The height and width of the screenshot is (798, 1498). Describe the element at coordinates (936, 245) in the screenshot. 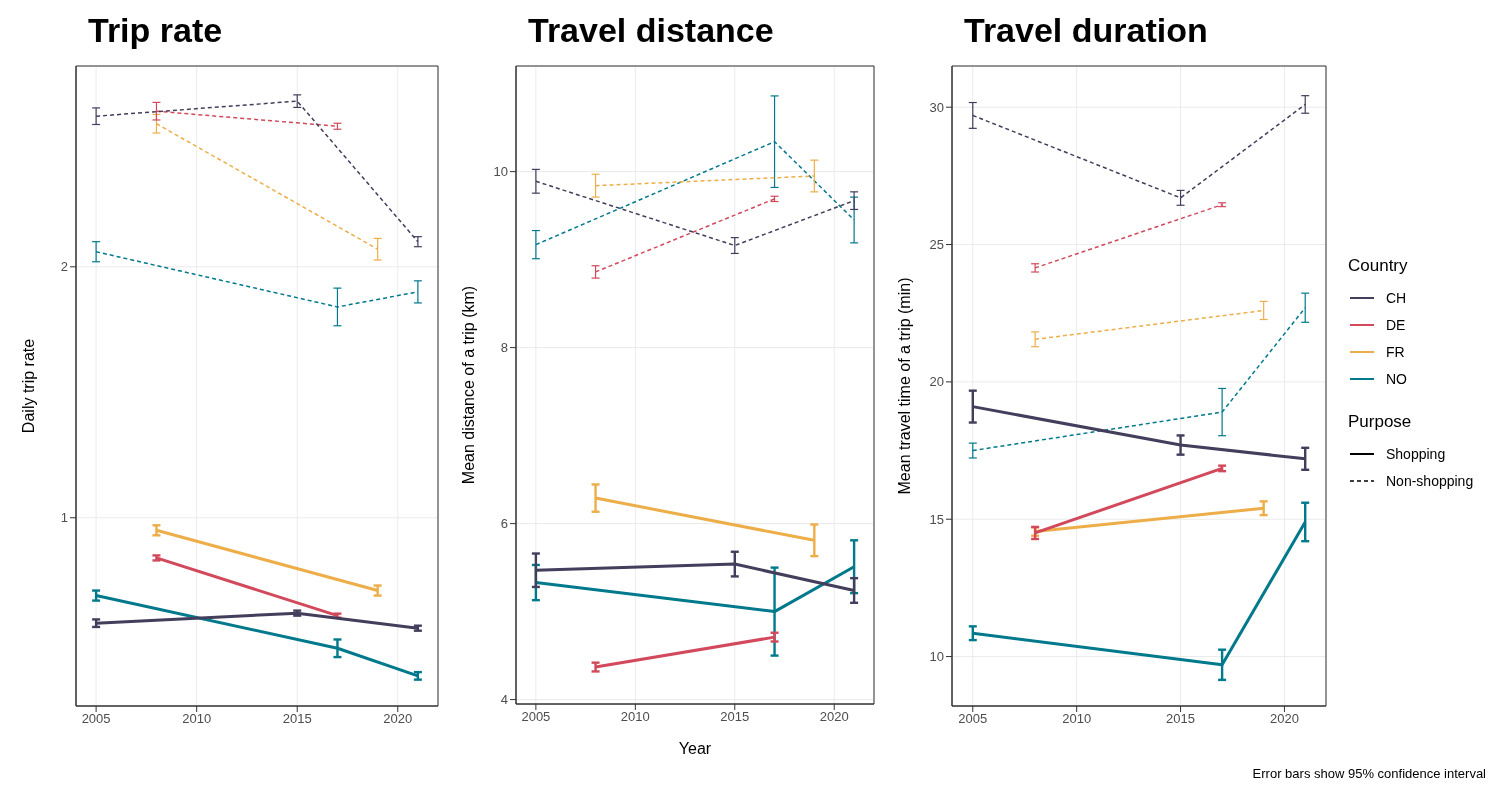

I see `y-tick-label: 25` at that location.